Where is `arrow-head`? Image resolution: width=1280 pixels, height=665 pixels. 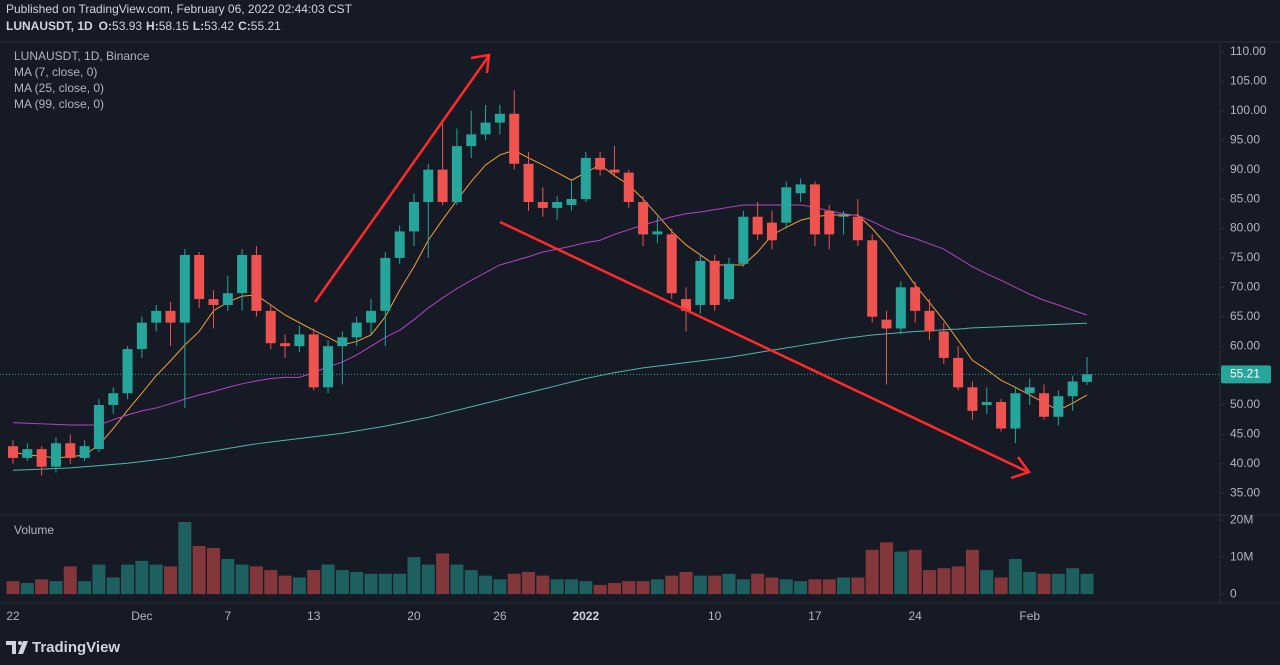 arrow-head is located at coordinates (480, 63).